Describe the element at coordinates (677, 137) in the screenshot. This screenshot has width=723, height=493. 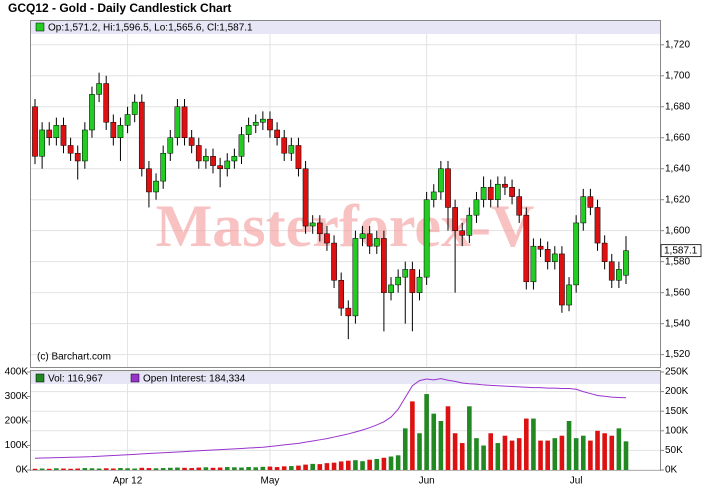
I see `y-tick-label: 1,660` at that location.